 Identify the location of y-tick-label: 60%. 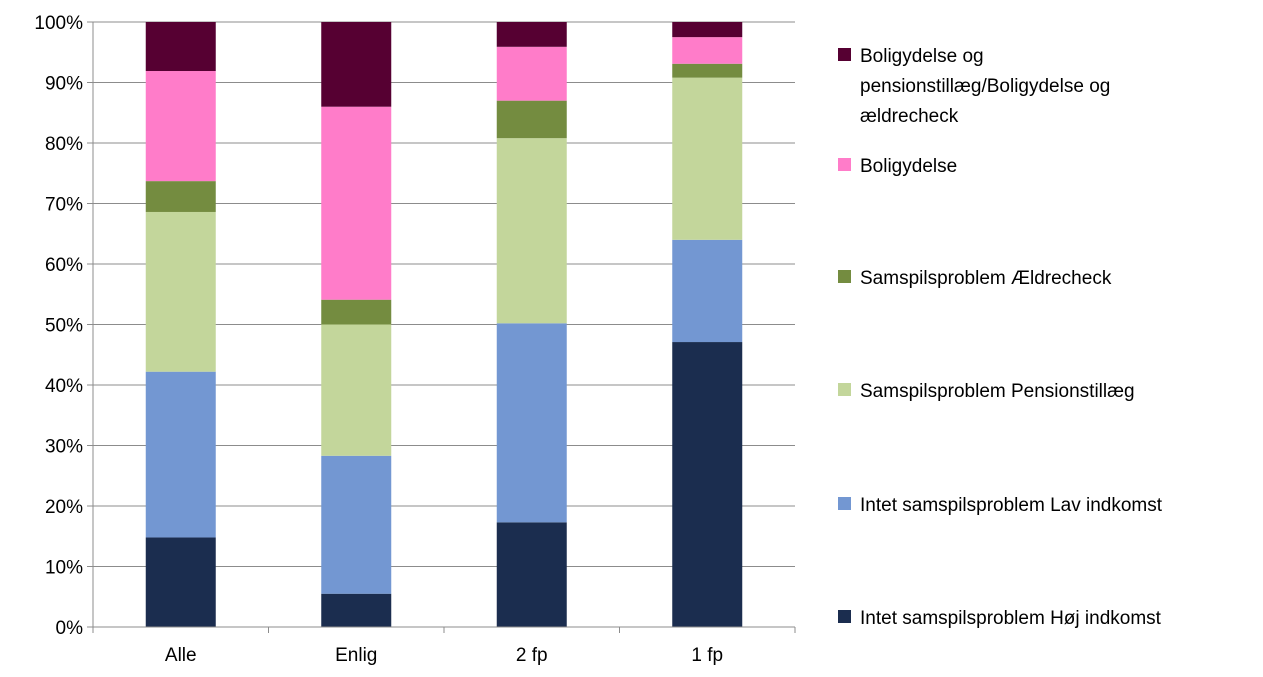
(64, 265).